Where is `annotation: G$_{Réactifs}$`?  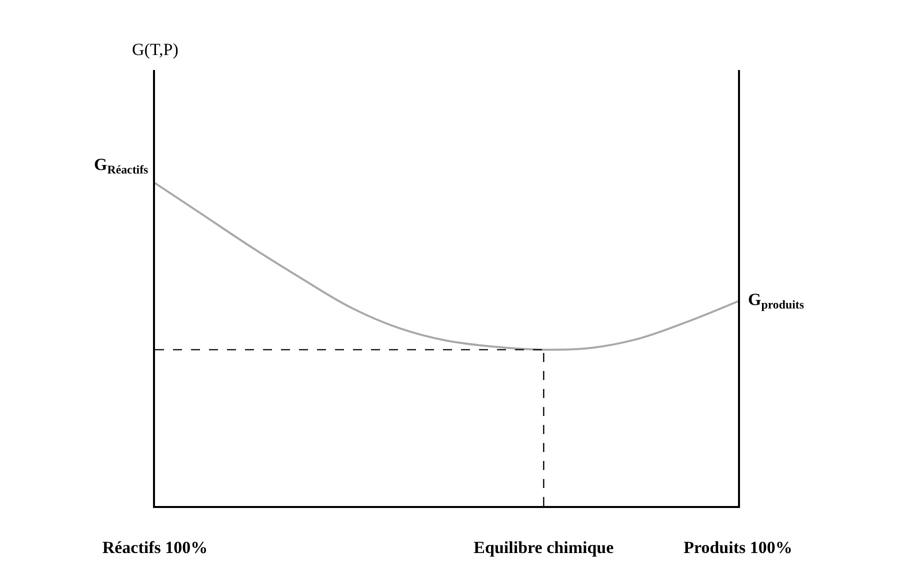 annotation: G$_{Réactifs}$ is located at coordinates (121, 166).